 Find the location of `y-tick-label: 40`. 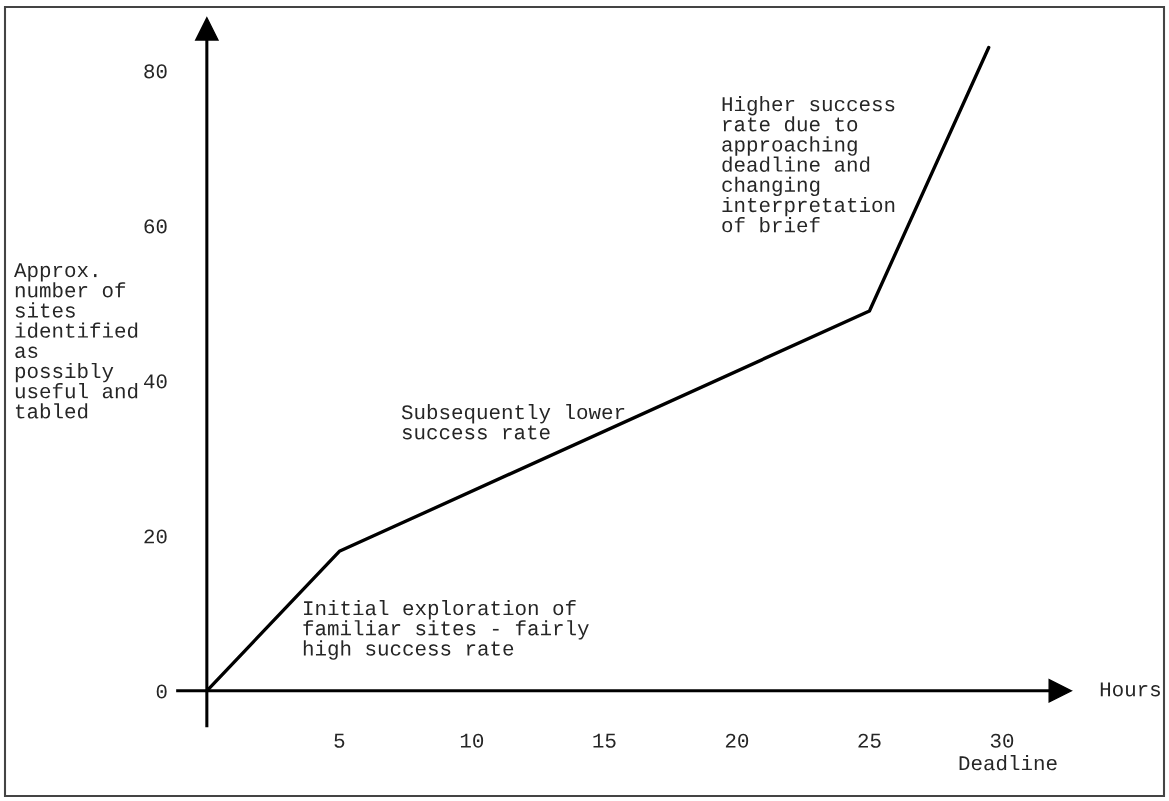

y-tick-label: 40 is located at coordinates (155, 381).